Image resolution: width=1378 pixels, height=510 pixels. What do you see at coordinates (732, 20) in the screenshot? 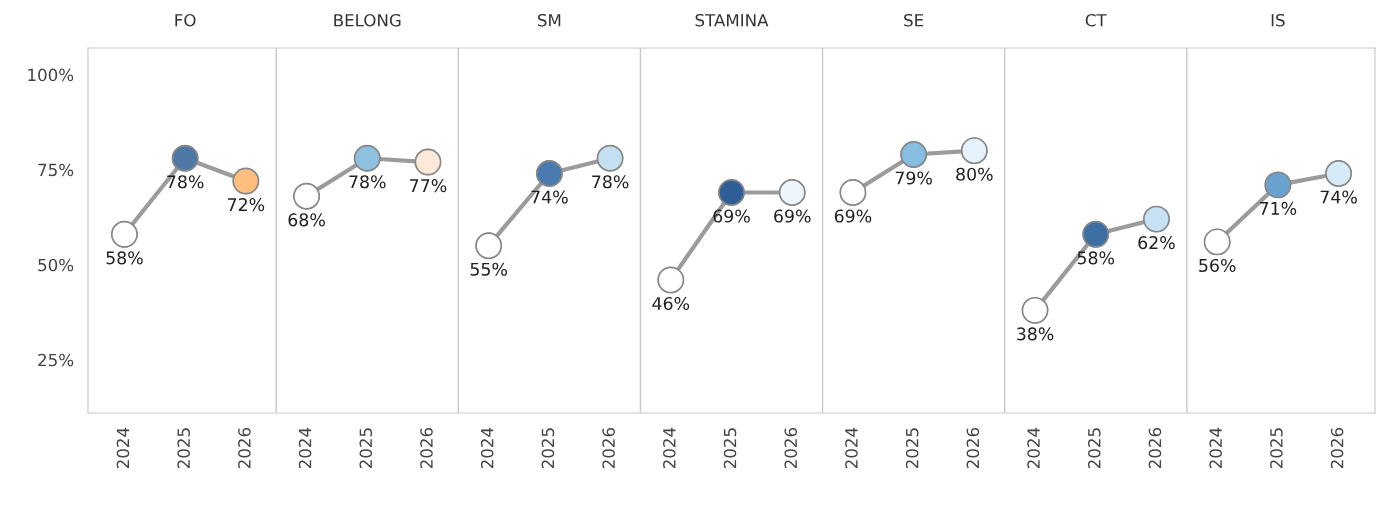
I see `text: STAMINA` at bounding box center [732, 20].